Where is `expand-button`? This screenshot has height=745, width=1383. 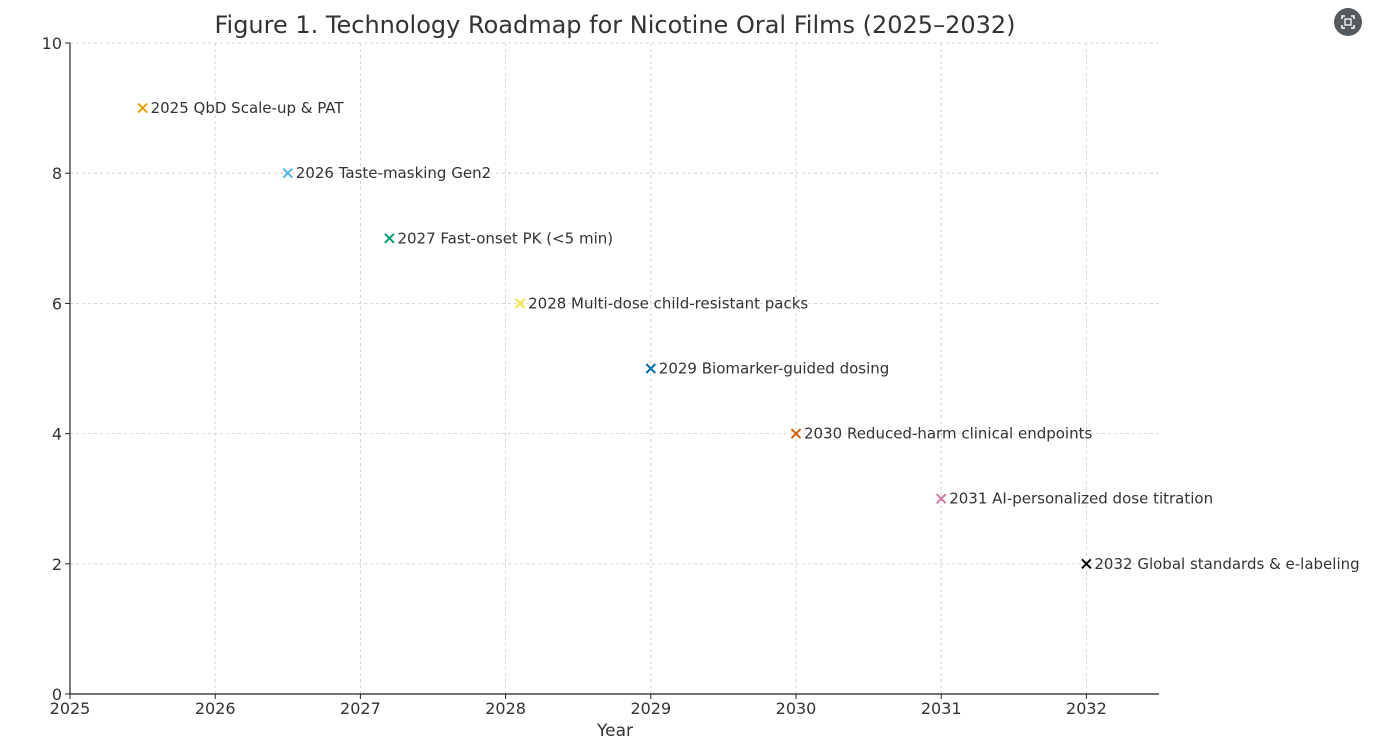
expand-button is located at coordinates (1348, 22).